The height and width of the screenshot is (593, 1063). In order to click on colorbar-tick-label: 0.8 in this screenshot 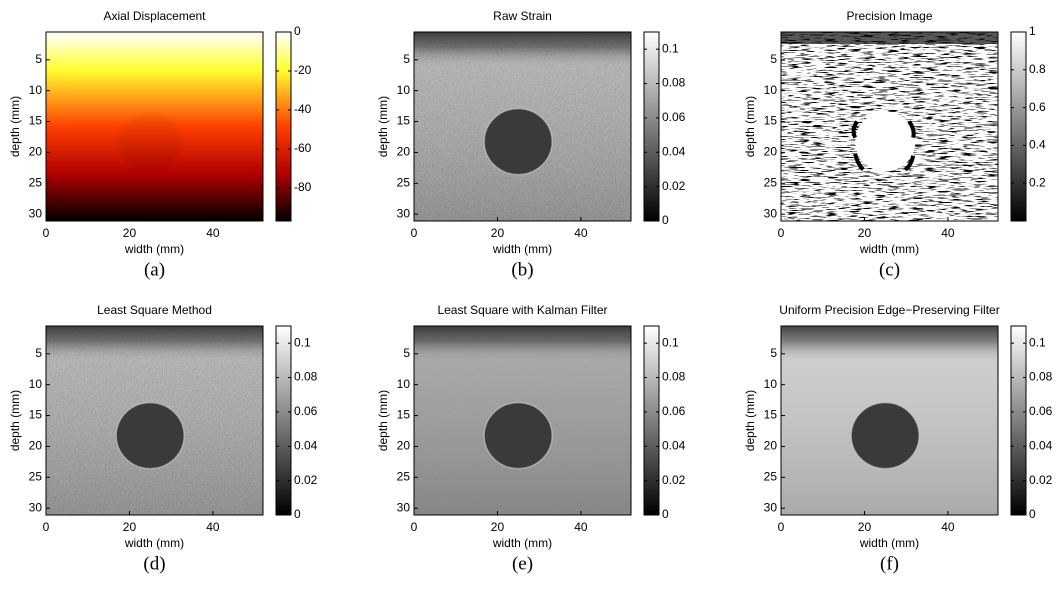, I will do `click(1037, 69)`.